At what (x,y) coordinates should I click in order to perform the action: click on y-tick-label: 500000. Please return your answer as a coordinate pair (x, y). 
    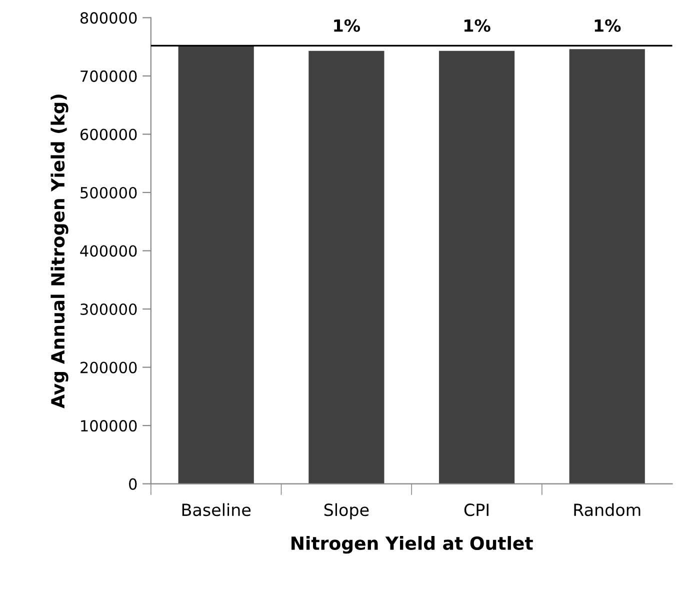
    Looking at the image, I should click on (108, 192).